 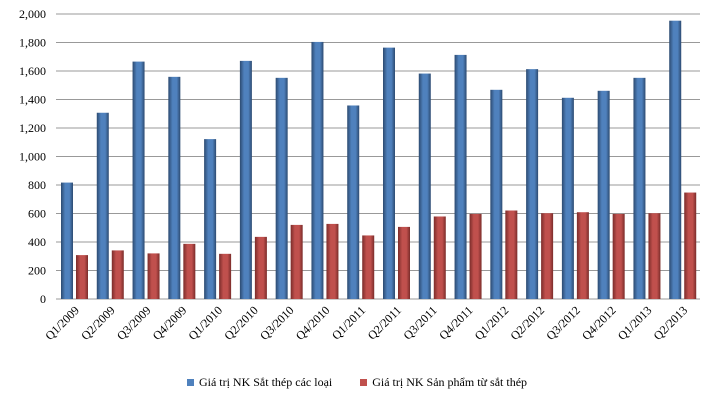 I want to click on y-tick-label: 1,000, so click(x=32, y=157).